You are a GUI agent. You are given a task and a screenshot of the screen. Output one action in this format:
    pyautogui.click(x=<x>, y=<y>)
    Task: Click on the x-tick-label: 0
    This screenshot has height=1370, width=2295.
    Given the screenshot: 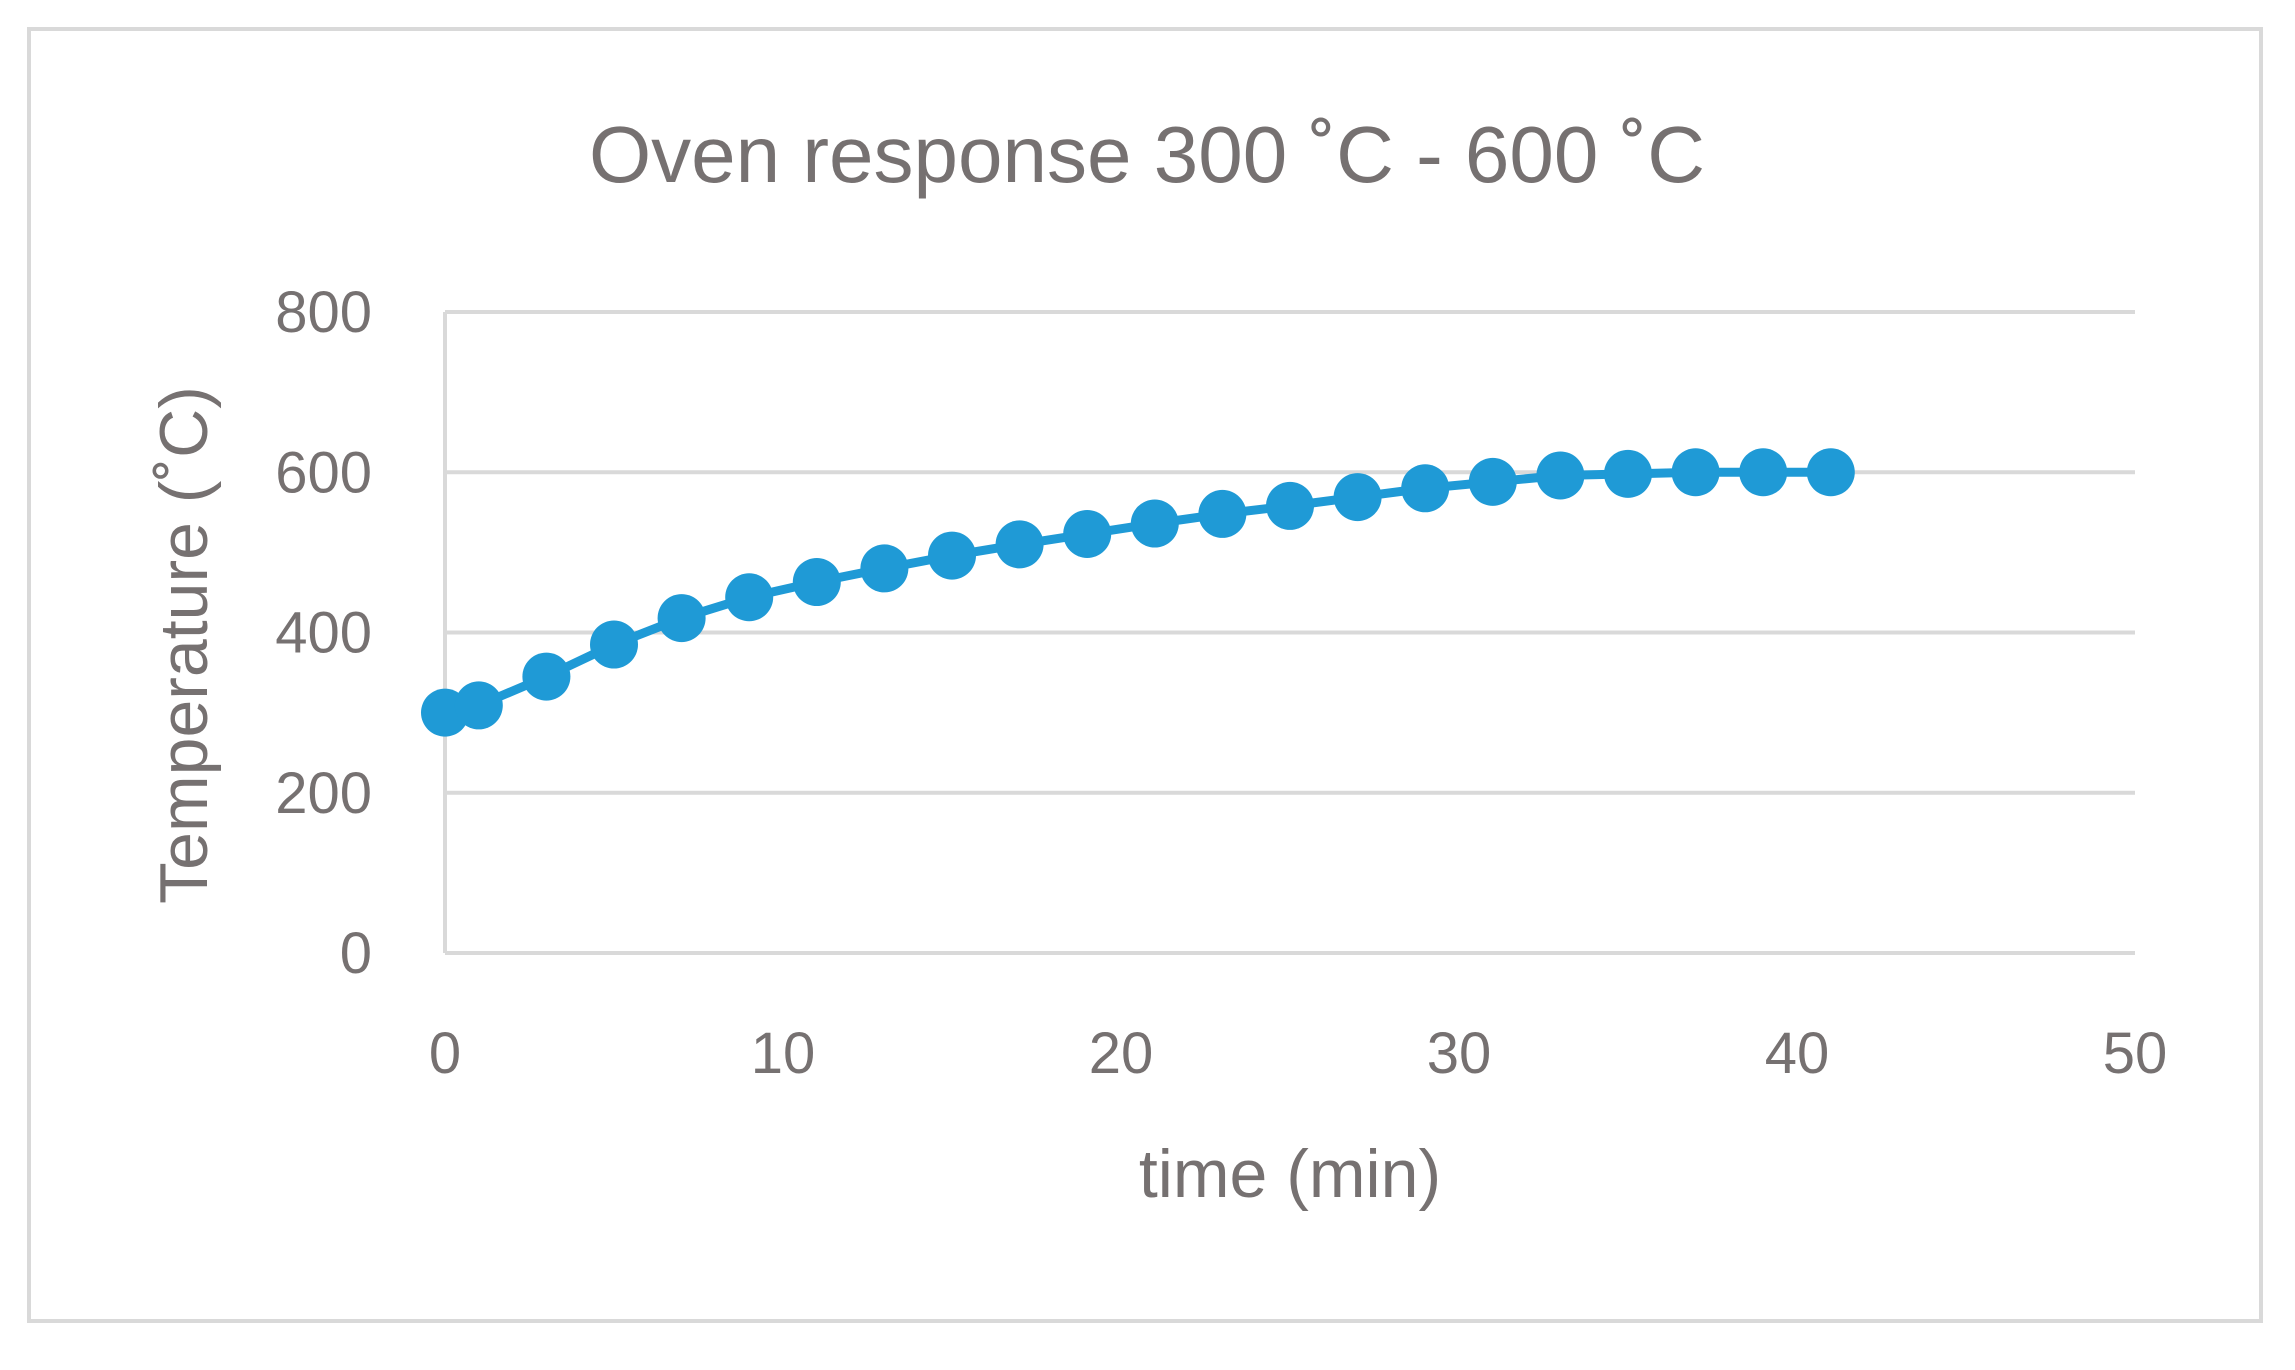 What is the action you would take?
    pyautogui.click(x=445, y=1053)
    